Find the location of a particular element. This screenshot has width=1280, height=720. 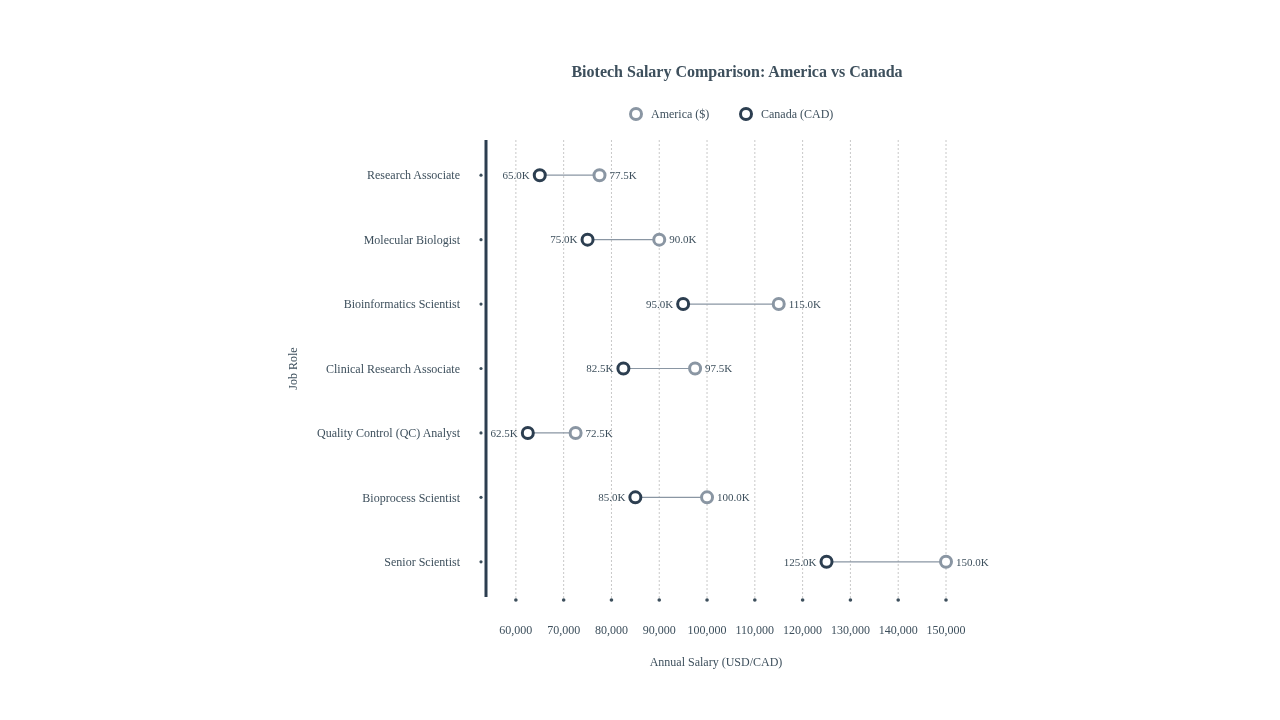

data-label: 97.5K is located at coordinates (719, 368).